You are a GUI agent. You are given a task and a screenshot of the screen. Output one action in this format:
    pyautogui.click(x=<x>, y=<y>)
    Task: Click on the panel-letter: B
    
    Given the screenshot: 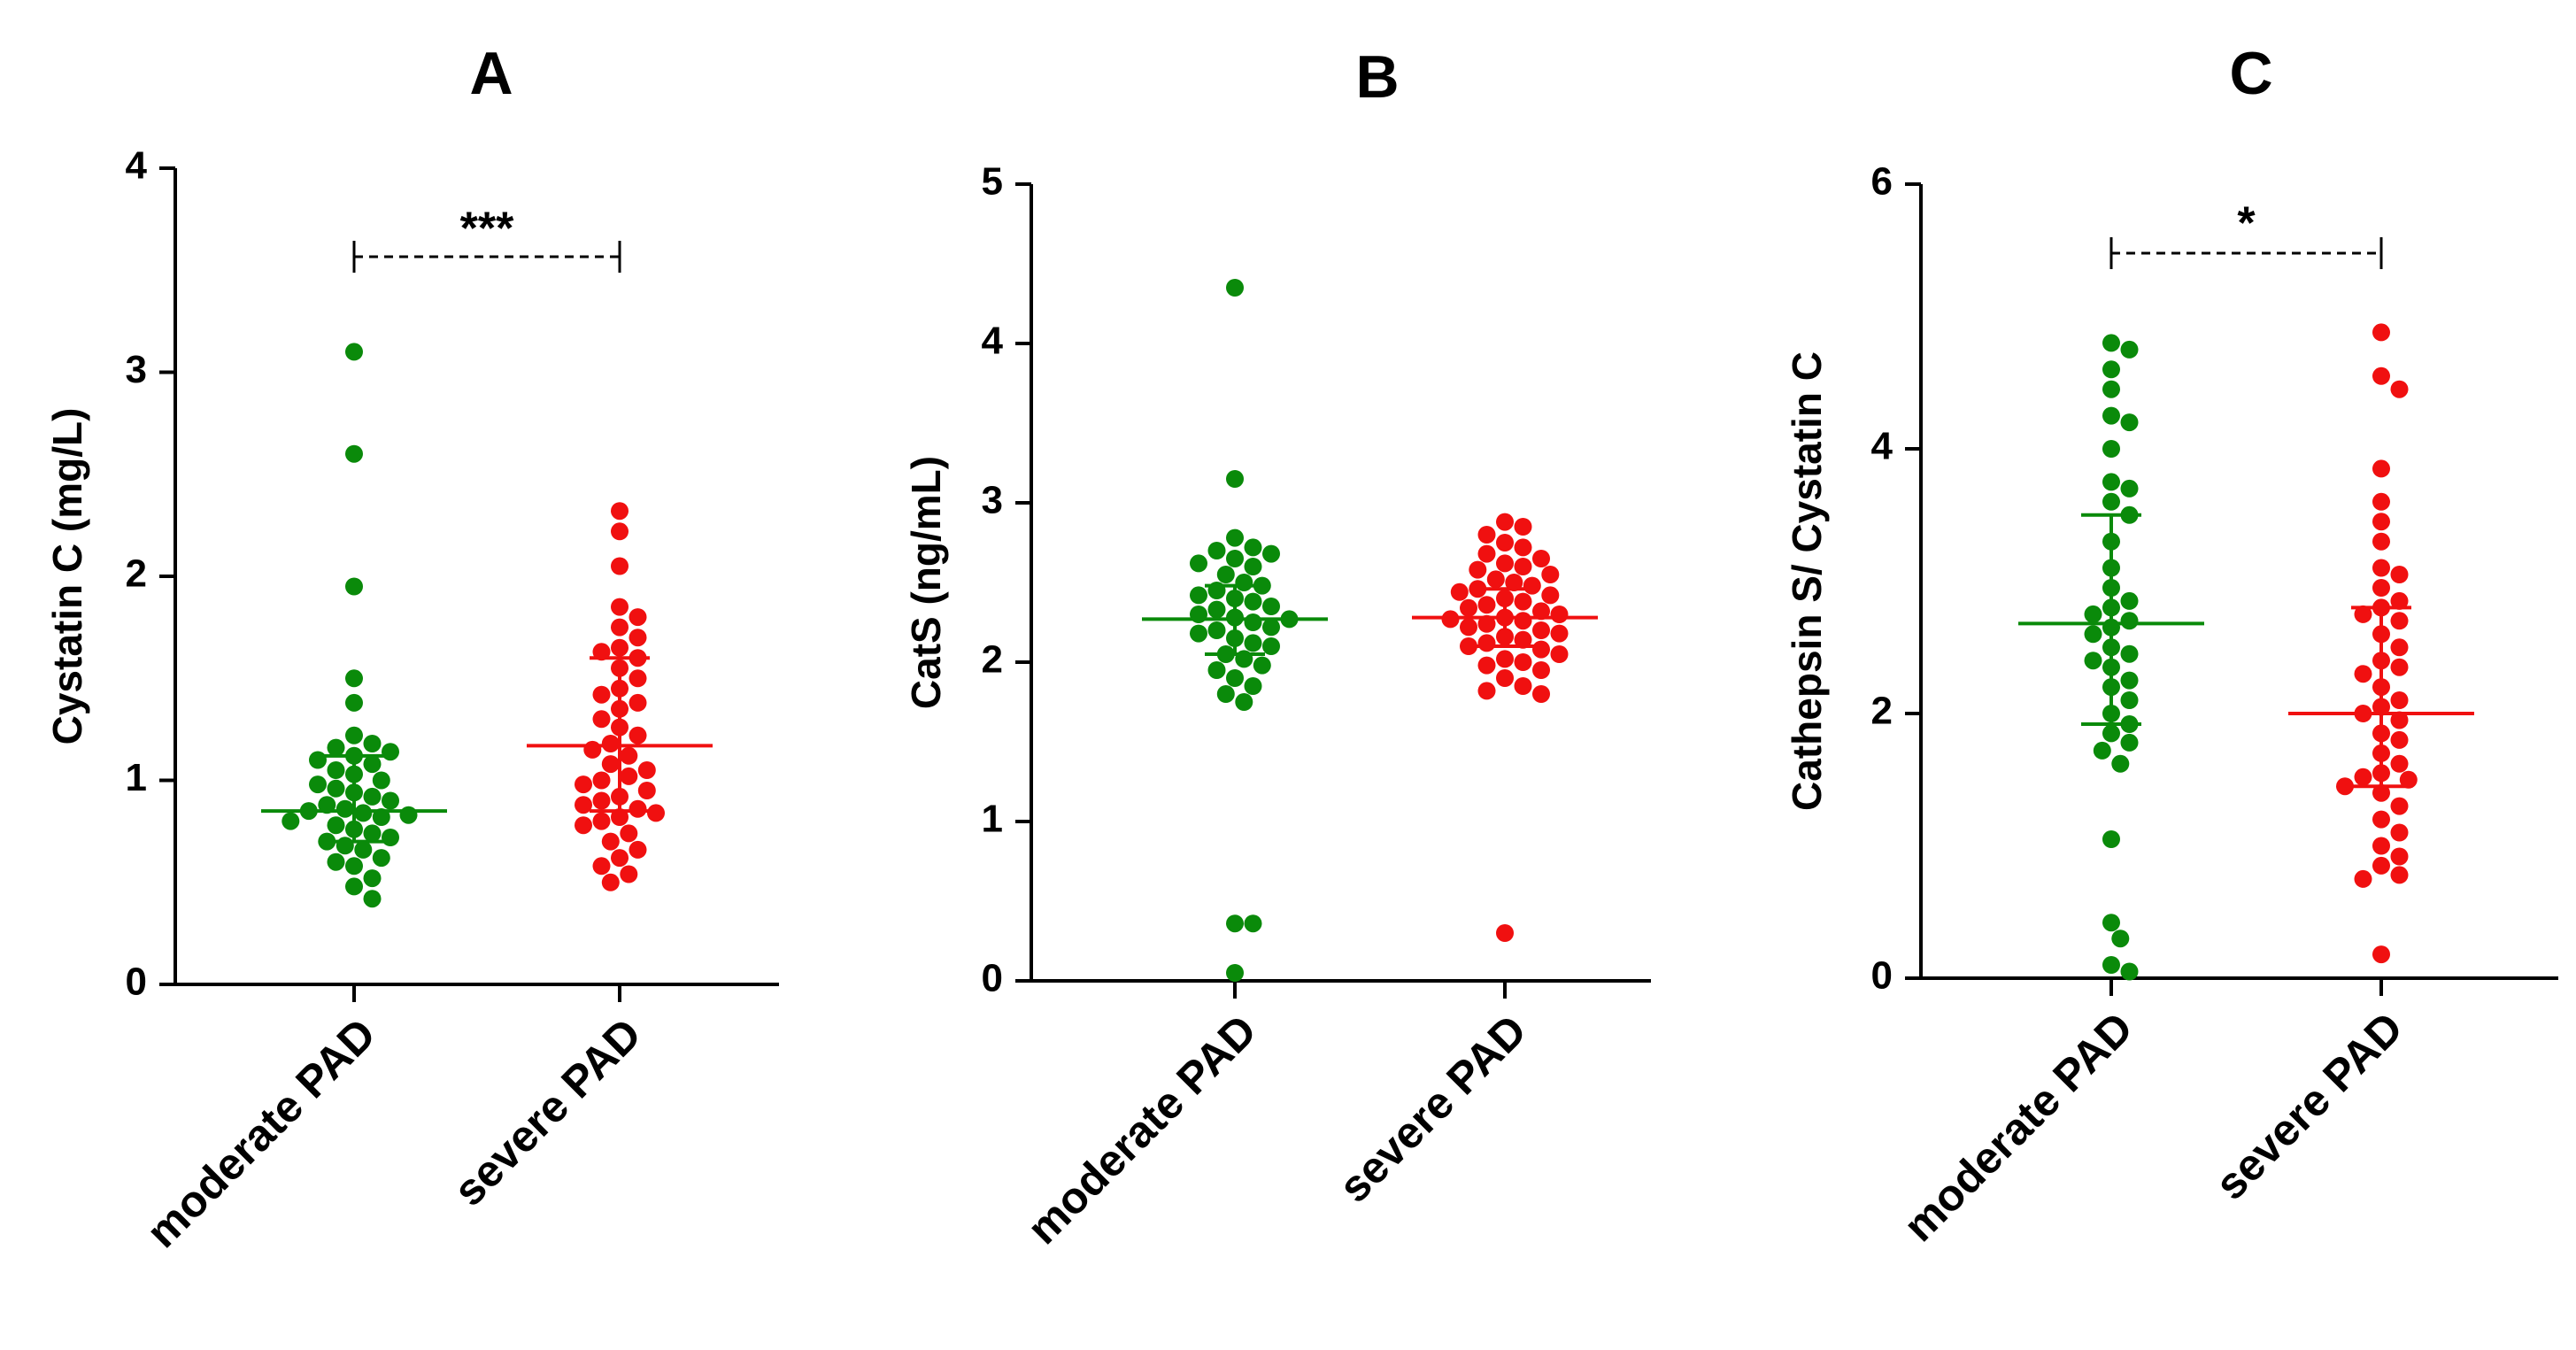 What is the action you would take?
    pyautogui.click(x=1377, y=77)
    